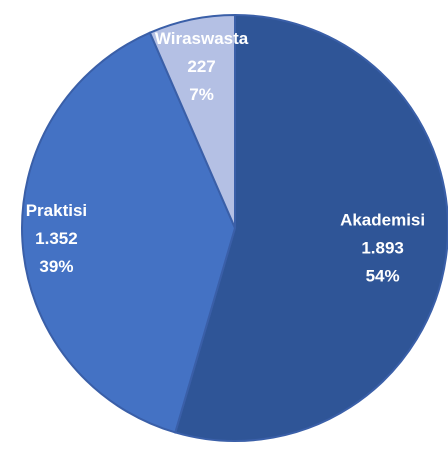  Describe the element at coordinates (383, 276) in the screenshot. I see `slice-percentage: 54%` at that location.